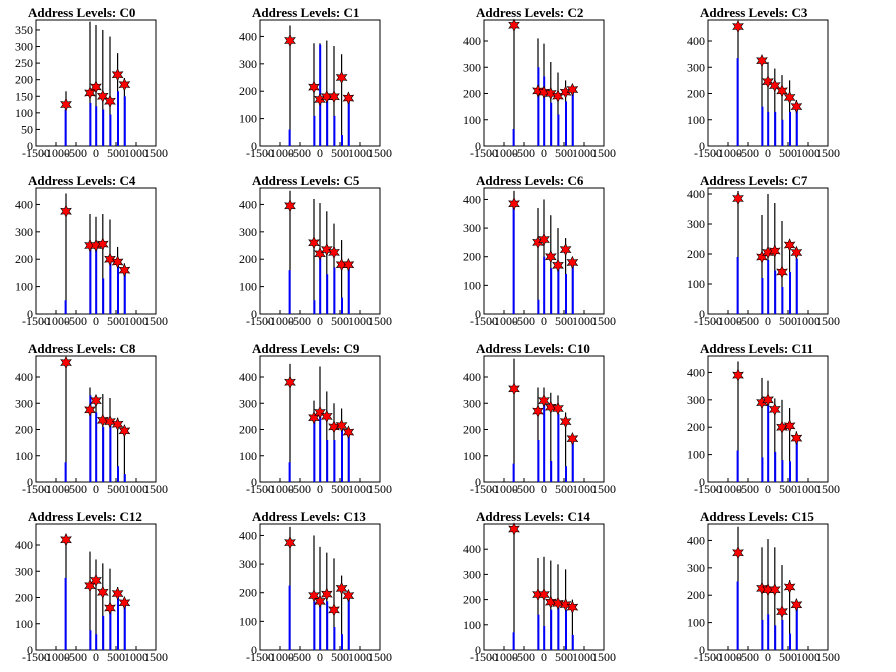  I want to click on chart-title: Address Levels: C4, so click(82, 180).